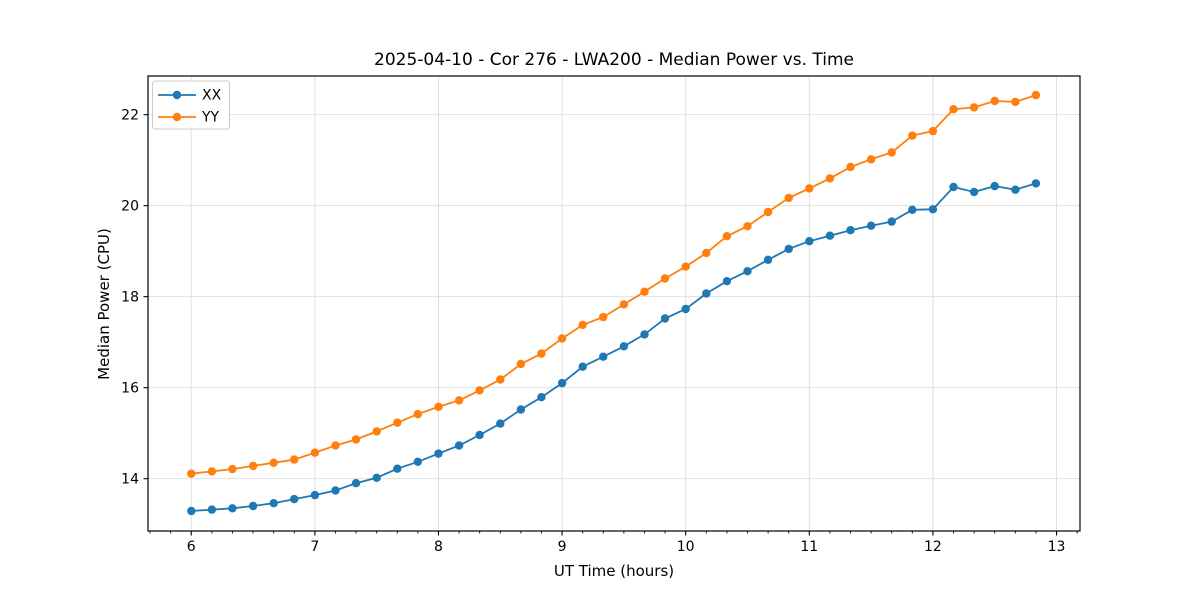  I want to click on x-tick-label: 9, so click(562, 547).